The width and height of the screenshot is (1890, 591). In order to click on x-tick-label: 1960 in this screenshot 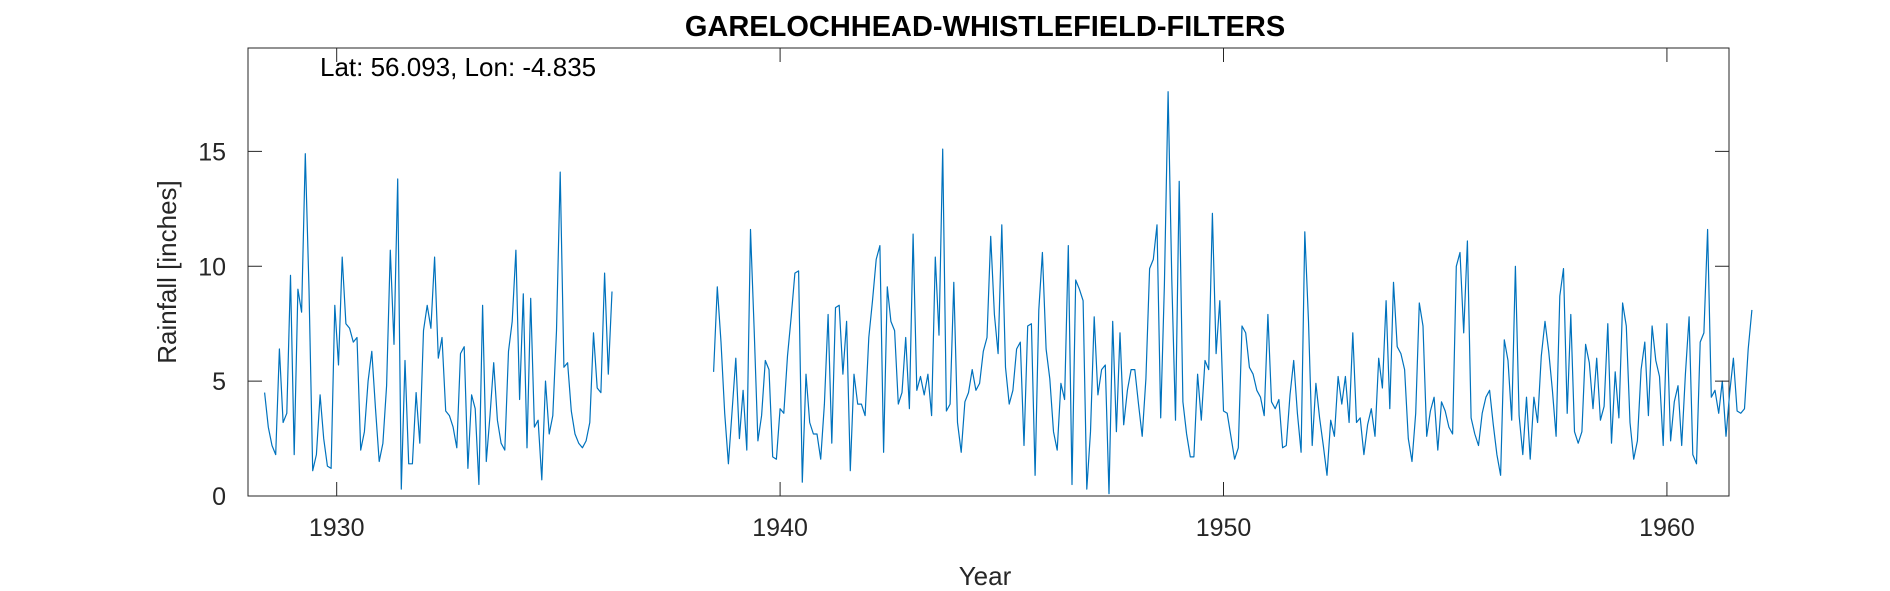, I will do `click(1667, 528)`.